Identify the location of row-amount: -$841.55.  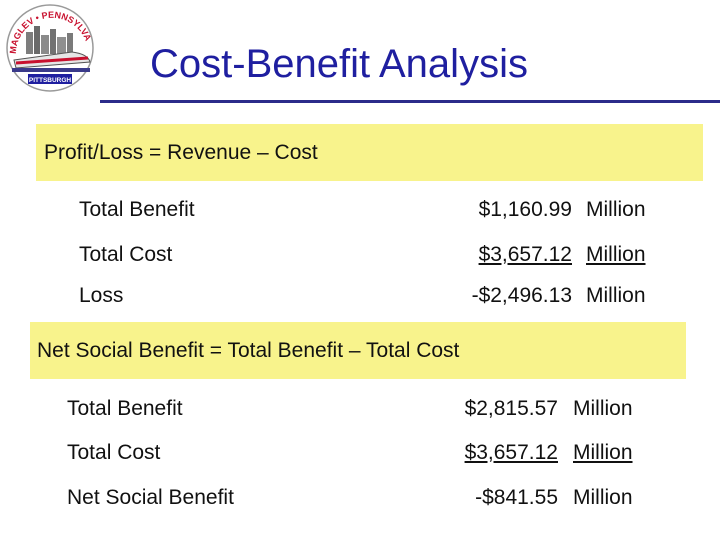
(516, 497).